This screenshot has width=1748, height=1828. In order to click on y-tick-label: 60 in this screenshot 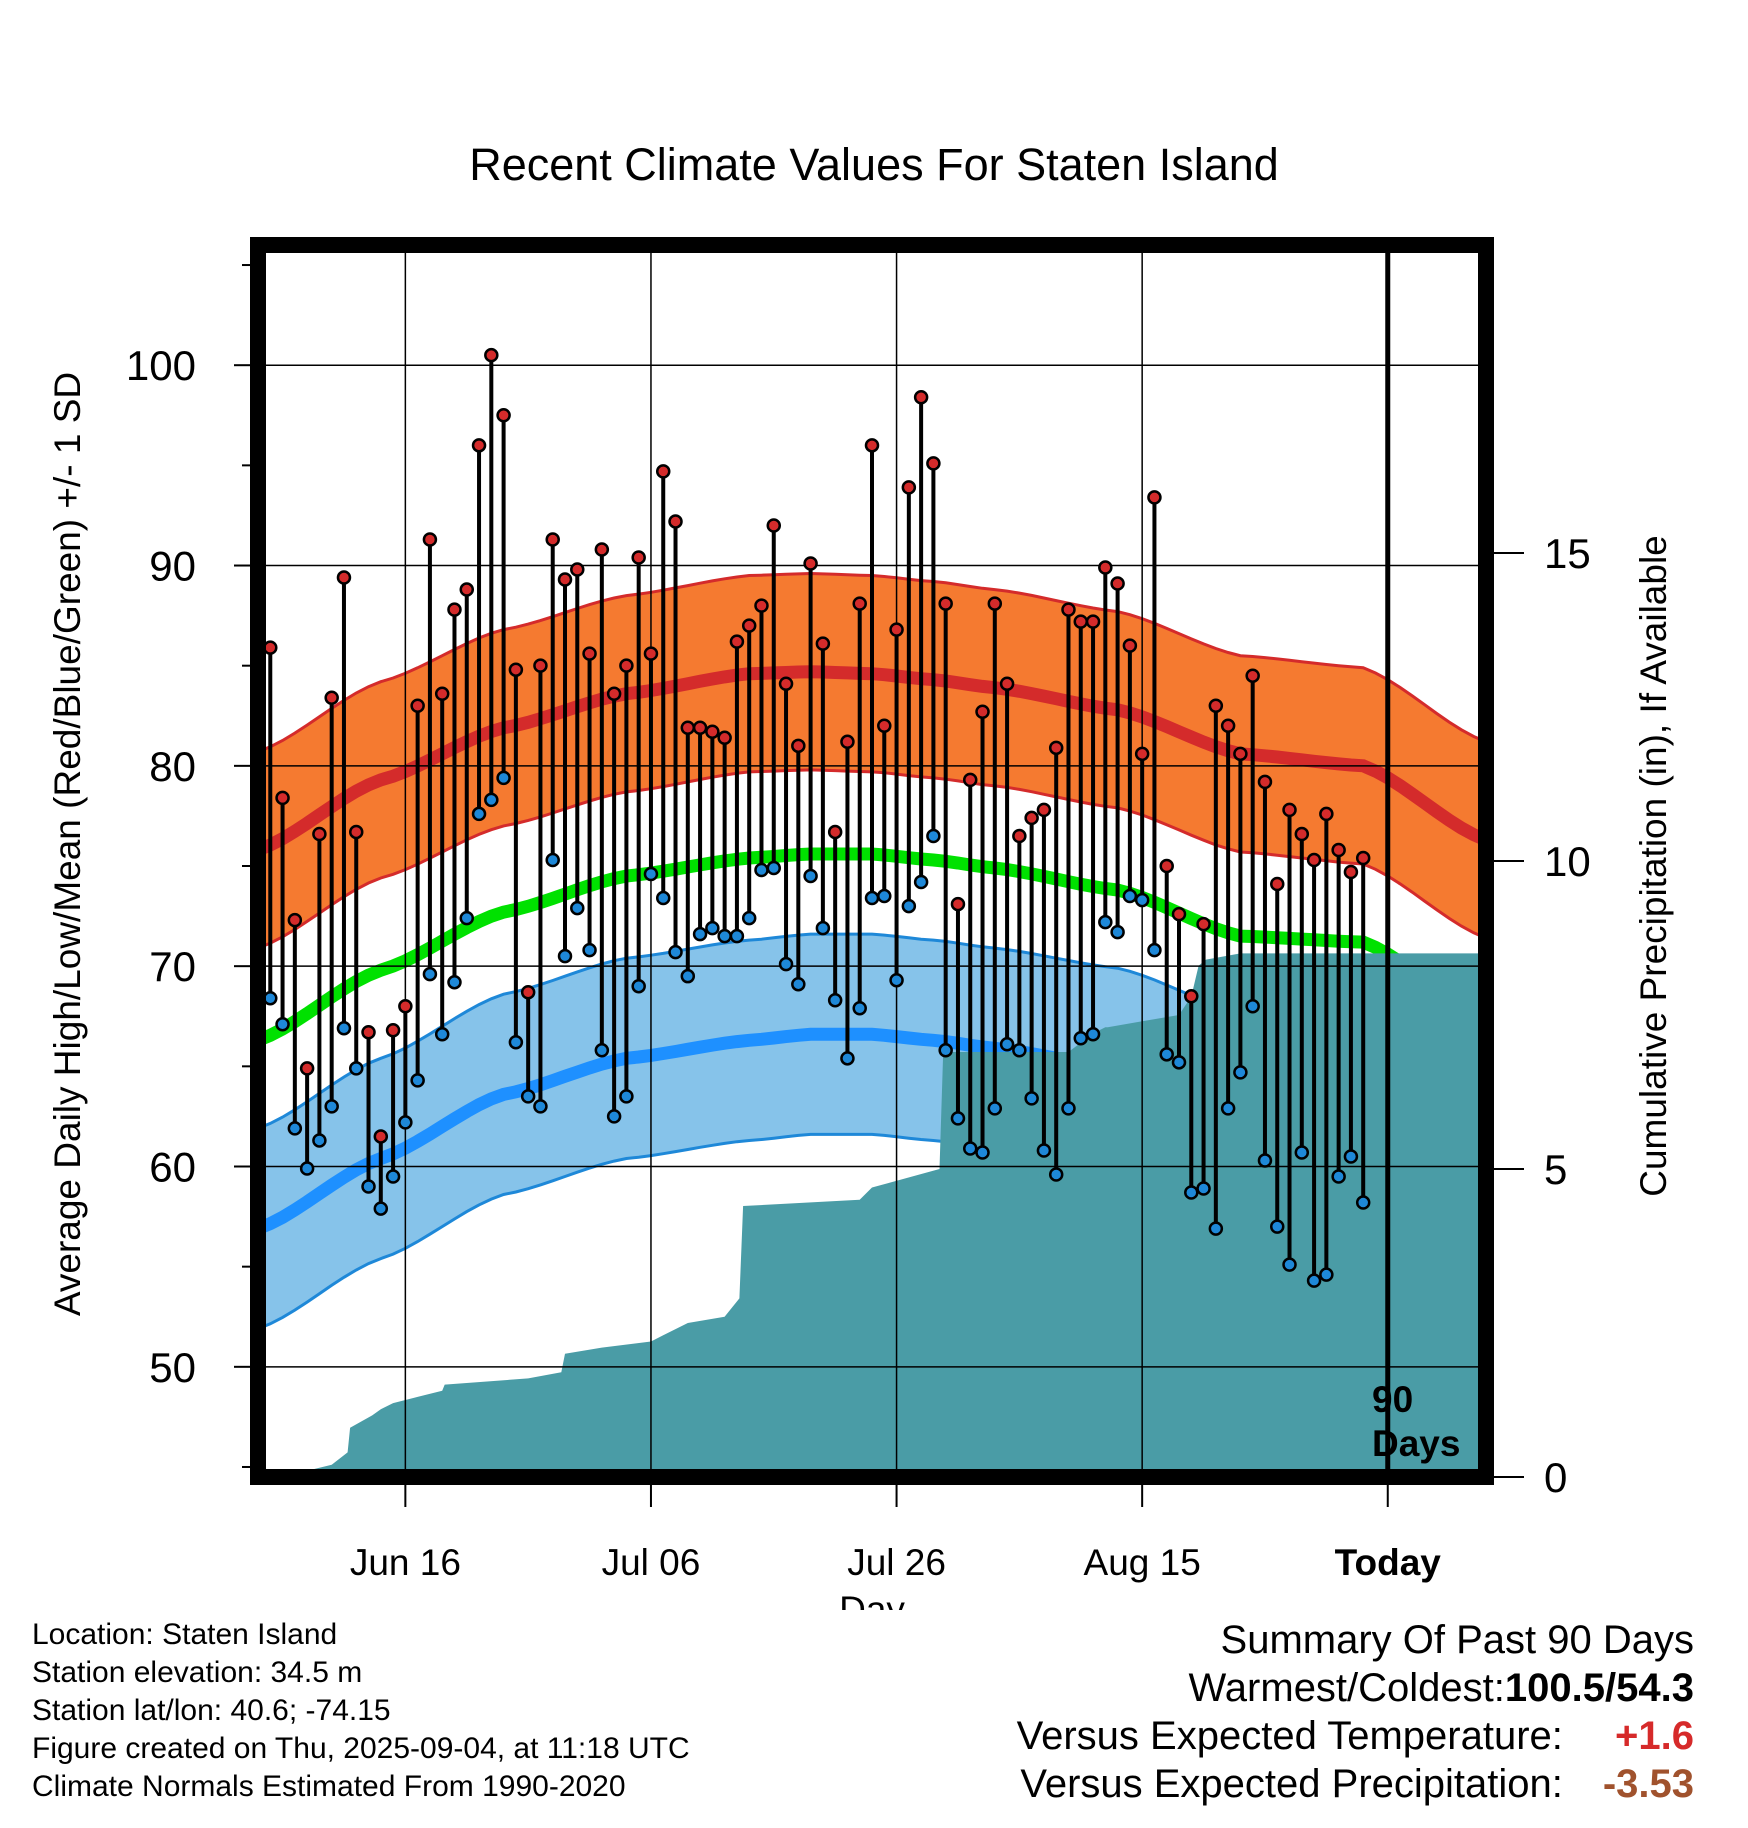, I will do `click(172, 1166)`.